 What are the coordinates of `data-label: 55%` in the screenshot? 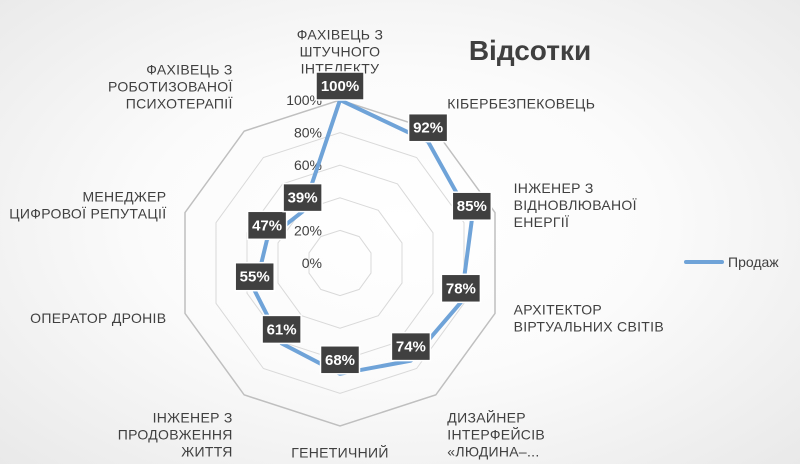 It's located at (254, 276).